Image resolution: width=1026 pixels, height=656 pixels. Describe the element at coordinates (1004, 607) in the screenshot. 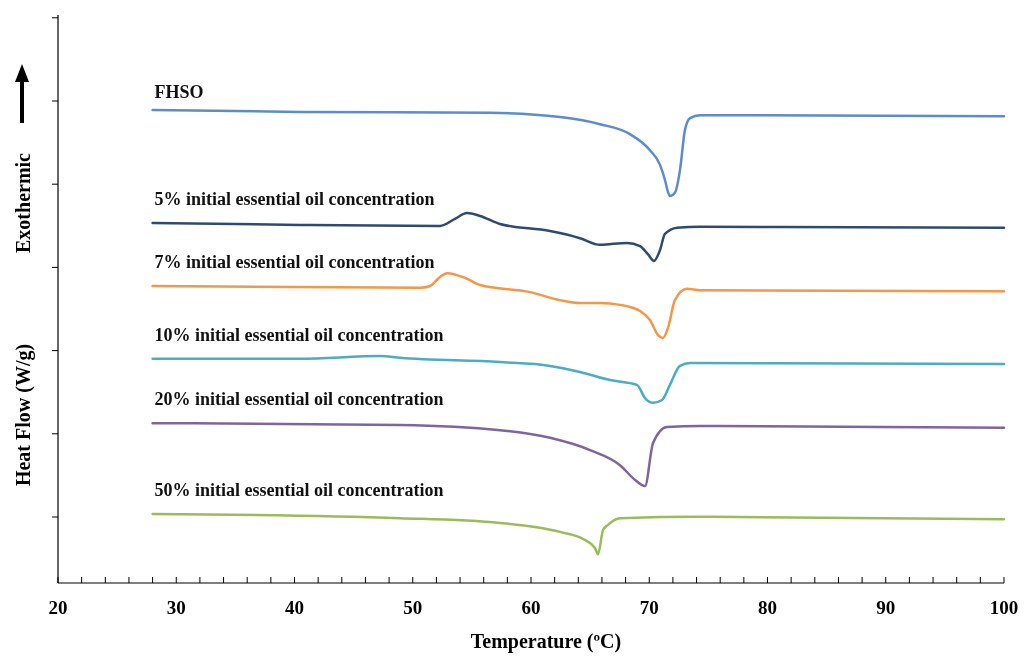

I see `x-tick-label: 100` at that location.